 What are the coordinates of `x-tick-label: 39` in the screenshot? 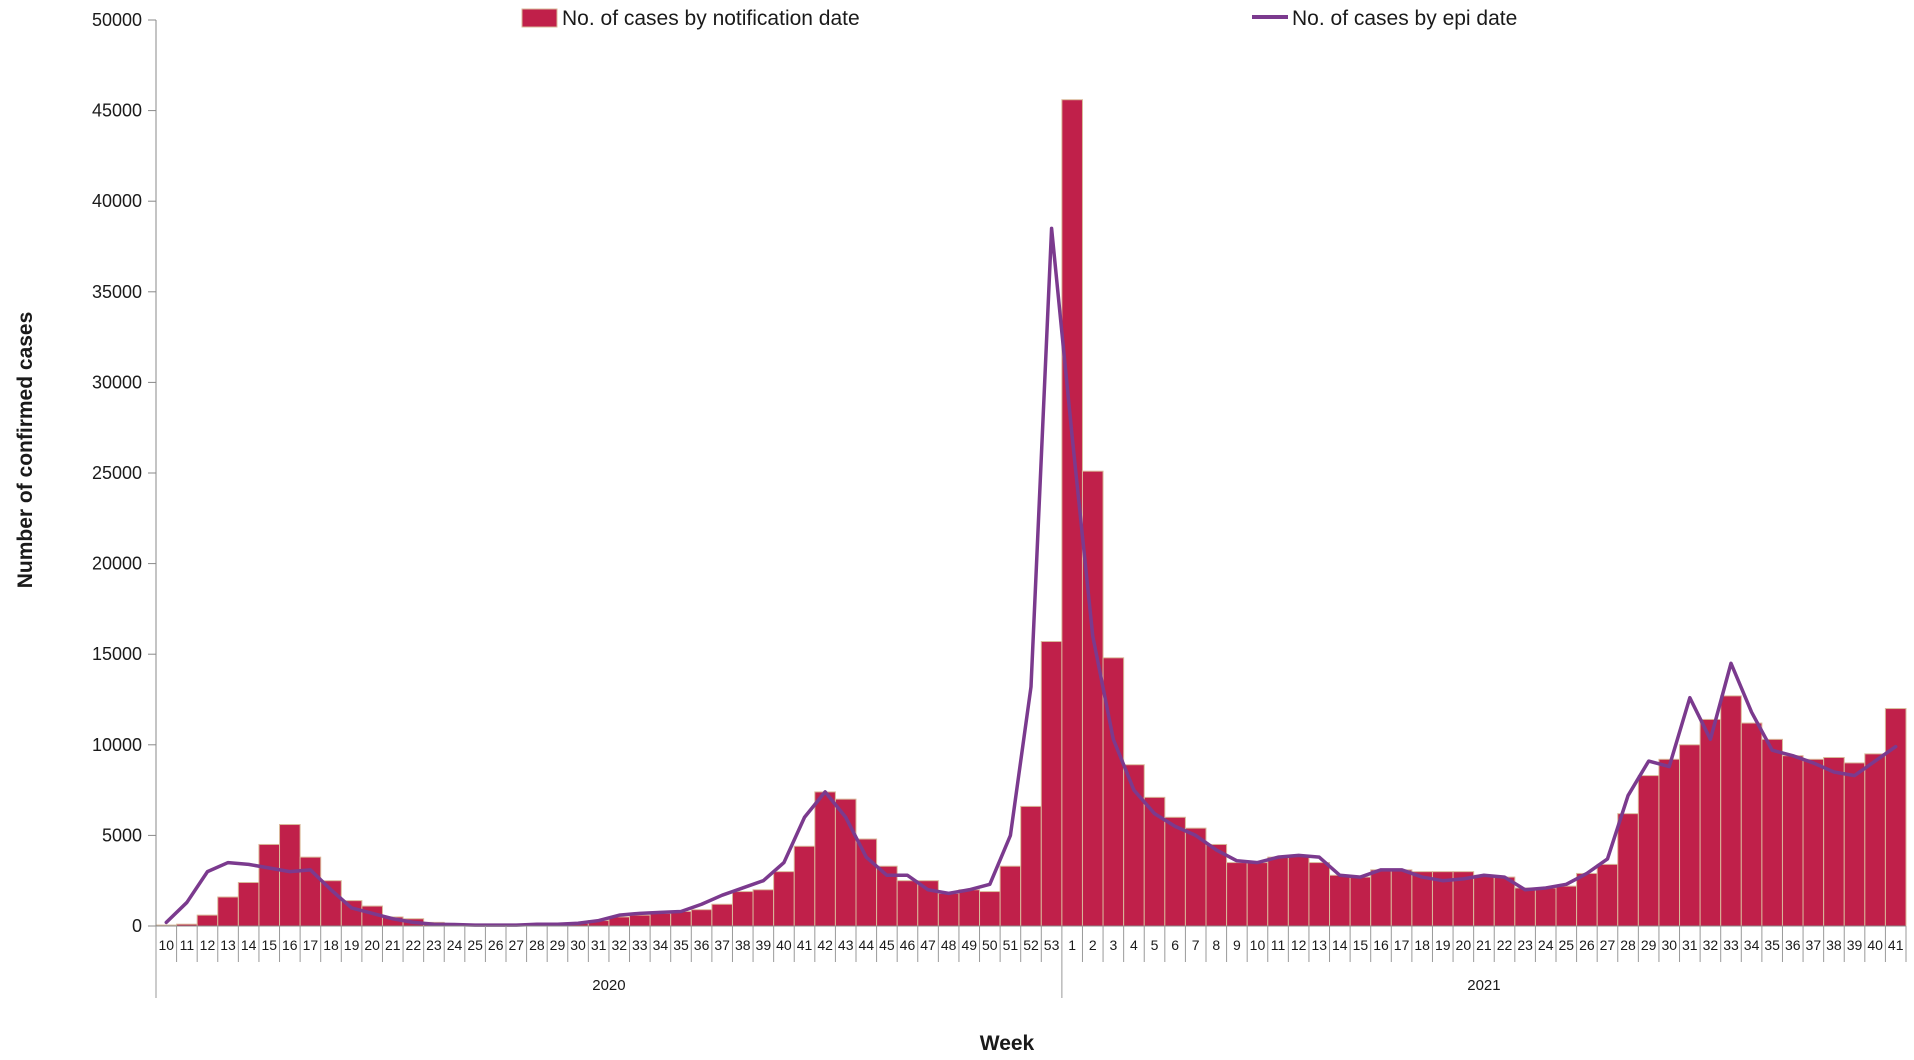 It's located at (1855, 945).